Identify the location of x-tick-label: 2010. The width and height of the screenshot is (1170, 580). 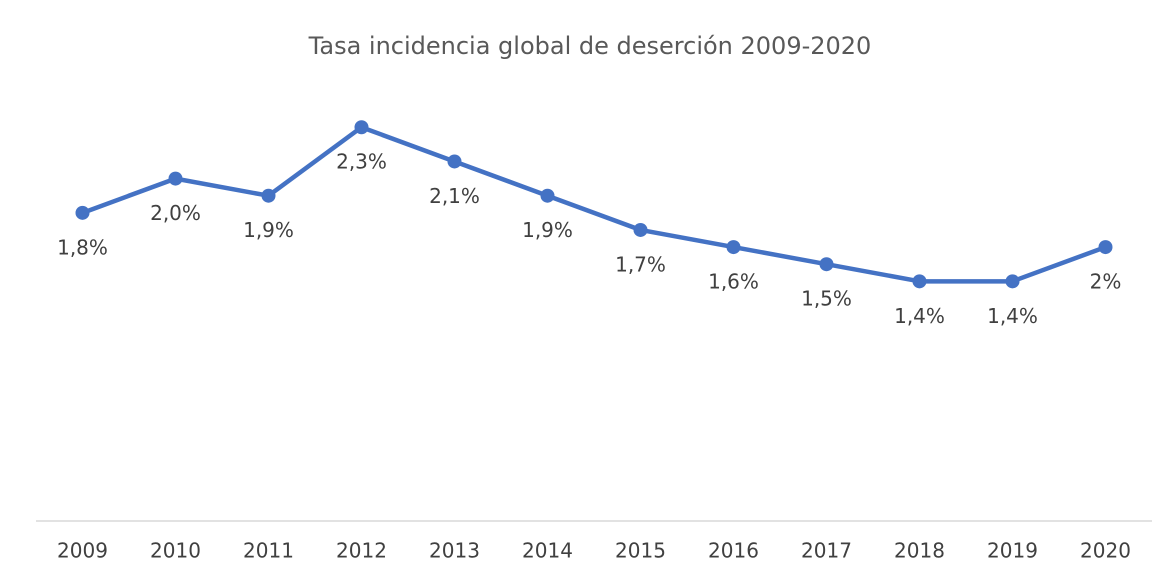
(175, 551).